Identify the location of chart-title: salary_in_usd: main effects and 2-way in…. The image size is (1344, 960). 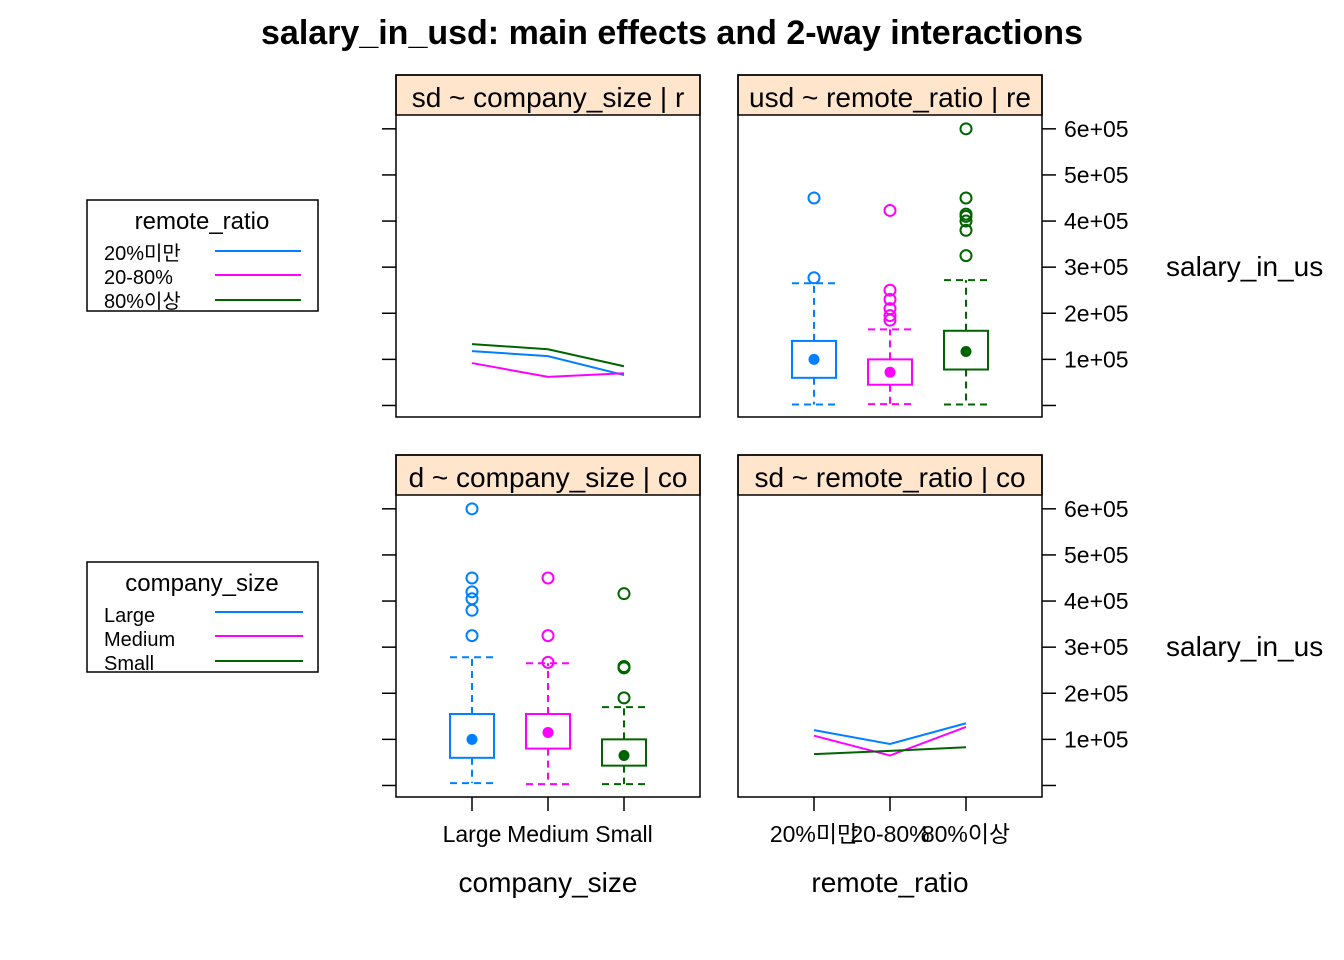
(672, 33).